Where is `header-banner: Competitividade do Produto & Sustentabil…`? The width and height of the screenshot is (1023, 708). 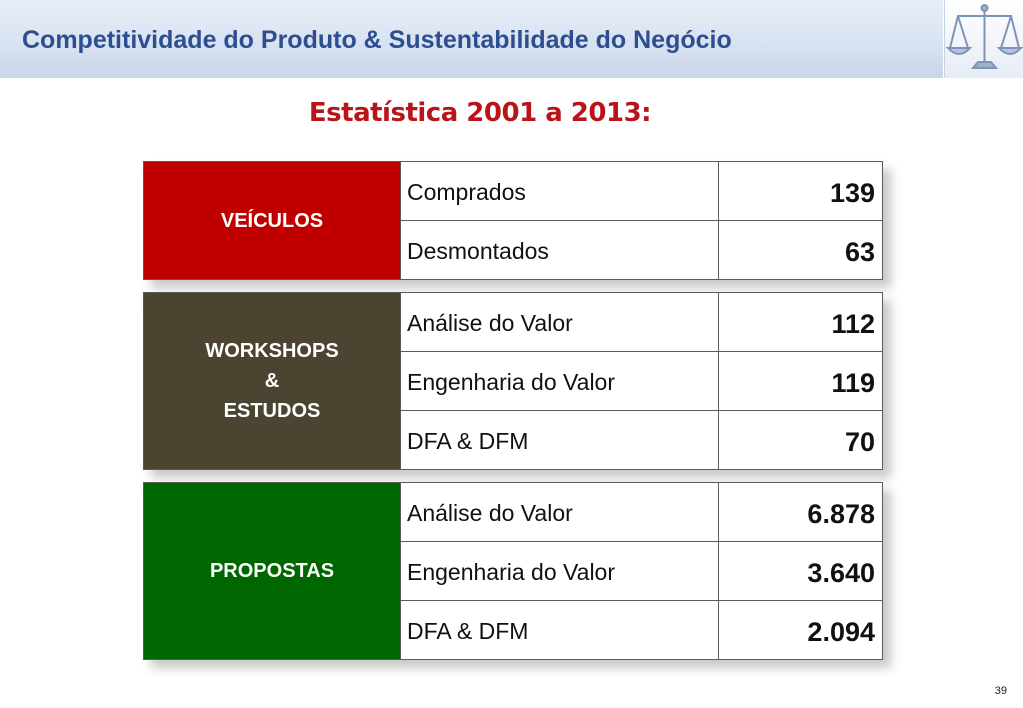 header-banner: Competitividade do Produto & Sustentabil… is located at coordinates (471, 39).